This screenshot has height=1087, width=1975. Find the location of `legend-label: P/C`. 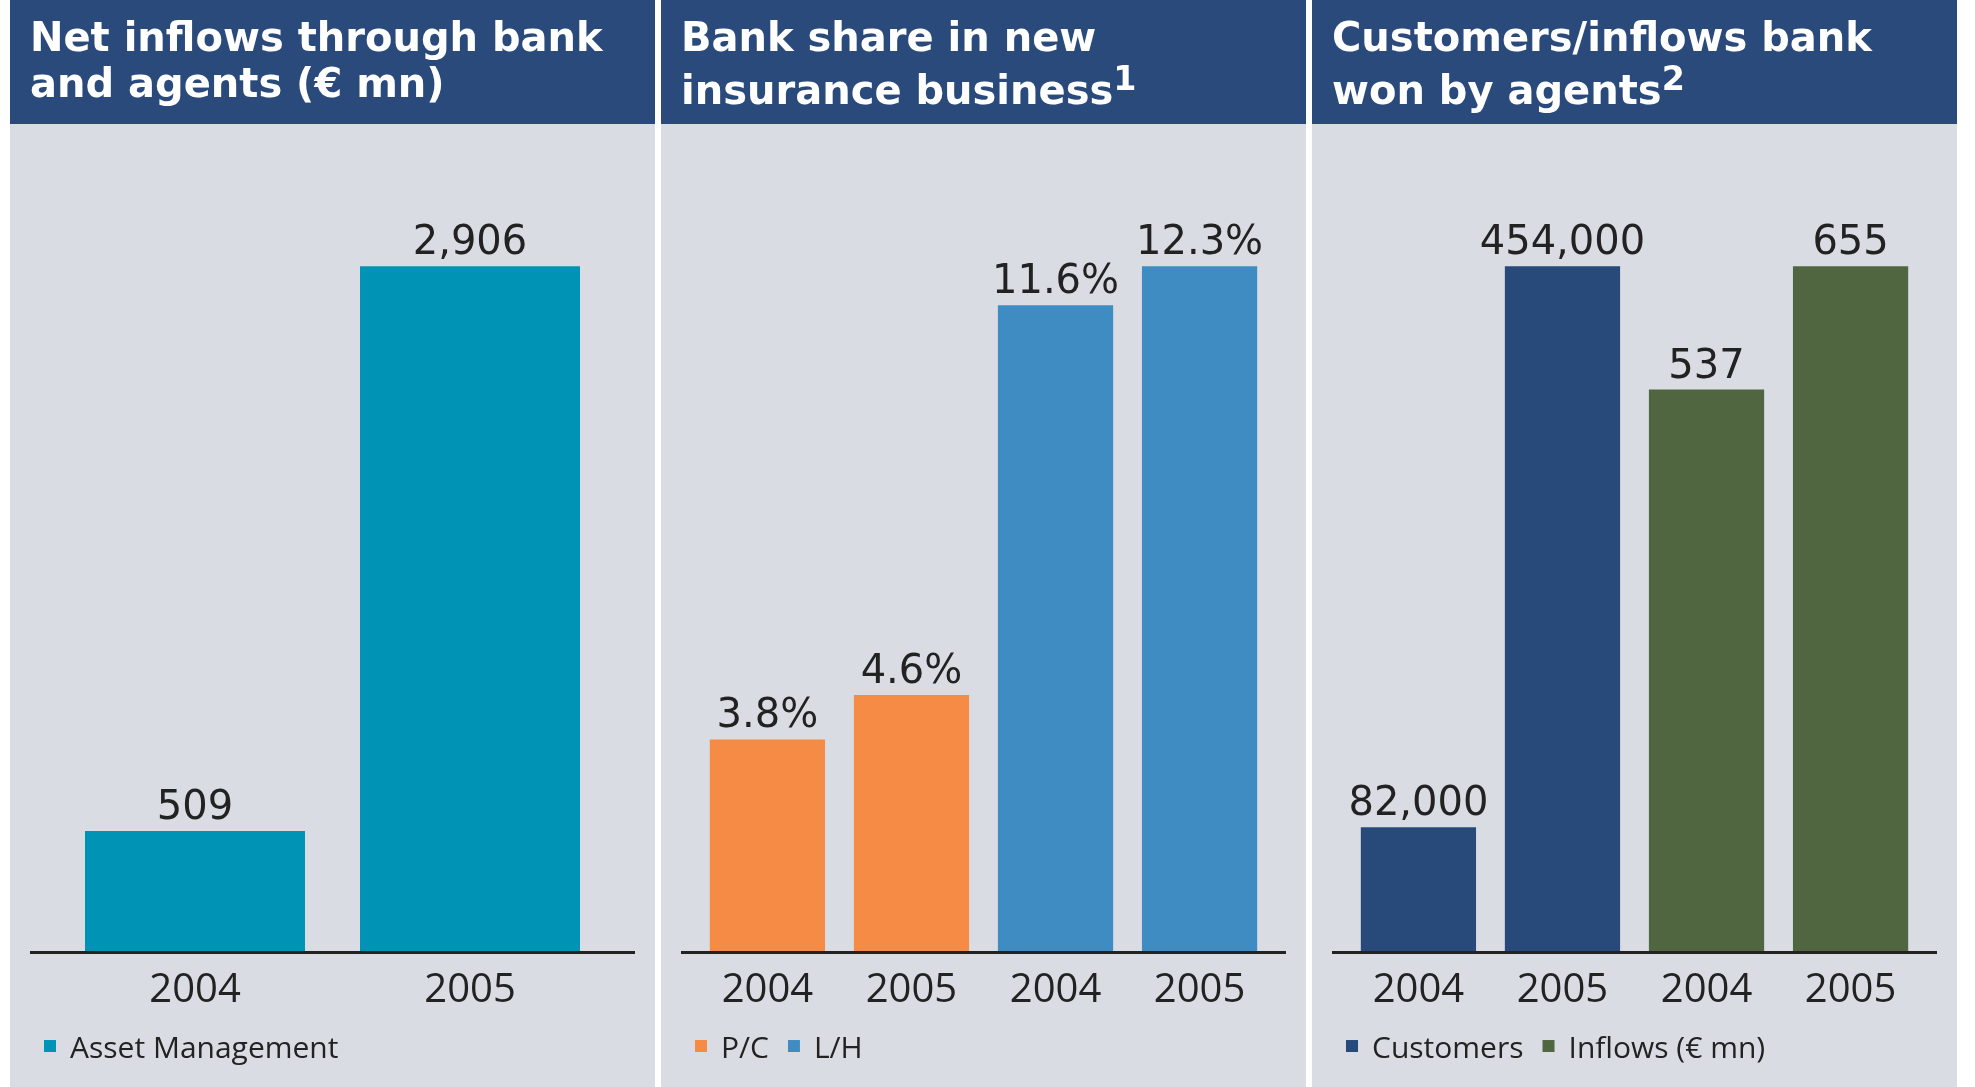

legend-label: P/C is located at coordinates (745, 1046).